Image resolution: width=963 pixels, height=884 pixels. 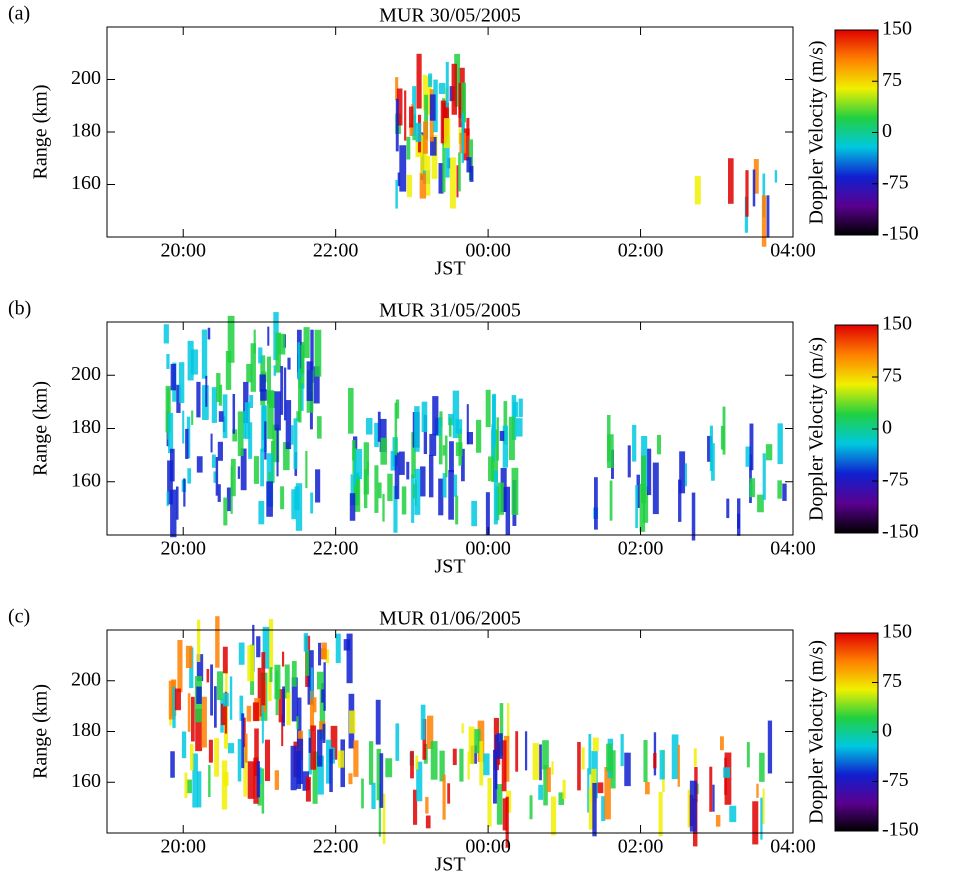 I want to click on colorbar-label: Doppler Velocity (m/s), so click(x=817, y=132).